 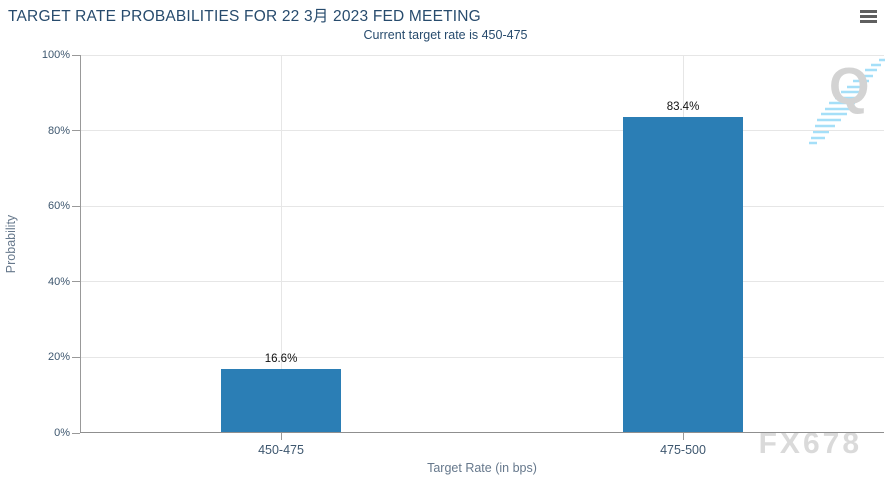 I want to click on y-tick-label: 0%, so click(x=62, y=433).